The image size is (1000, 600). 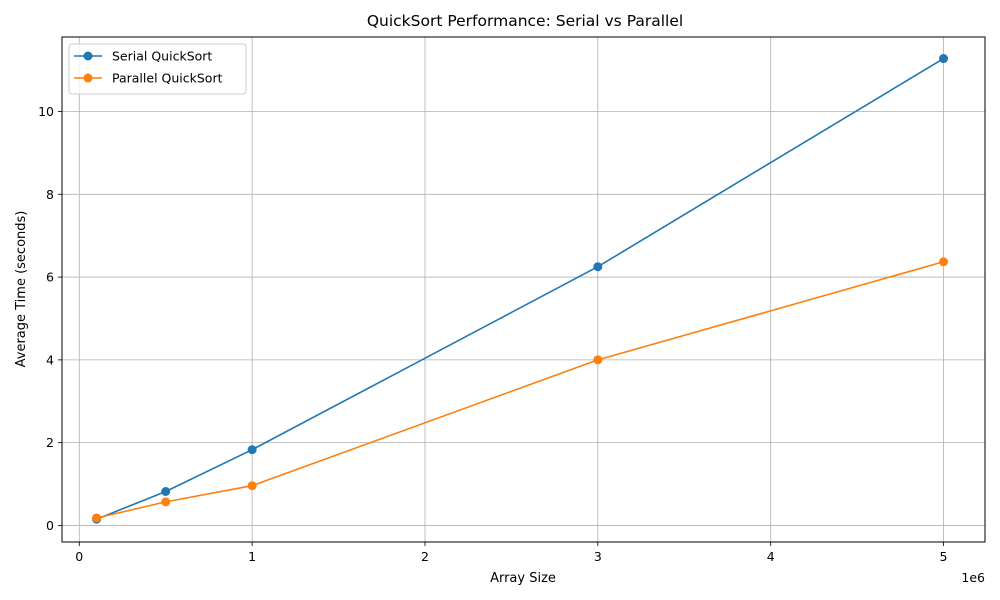 I want to click on y-tick-label: 10, so click(x=46, y=111).